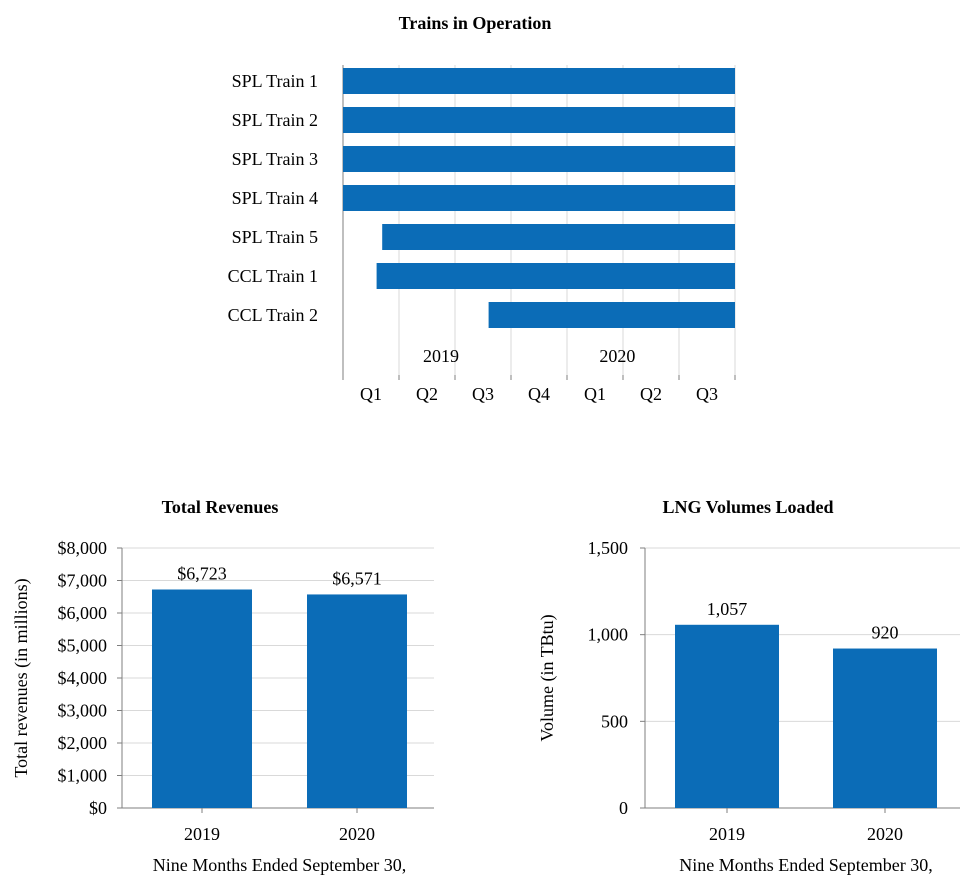 This screenshot has height=875, width=960. Describe the element at coordinates (547, 677) in the screenshot. I see `y-axis-label: Volume (in TBtu)` at that location.